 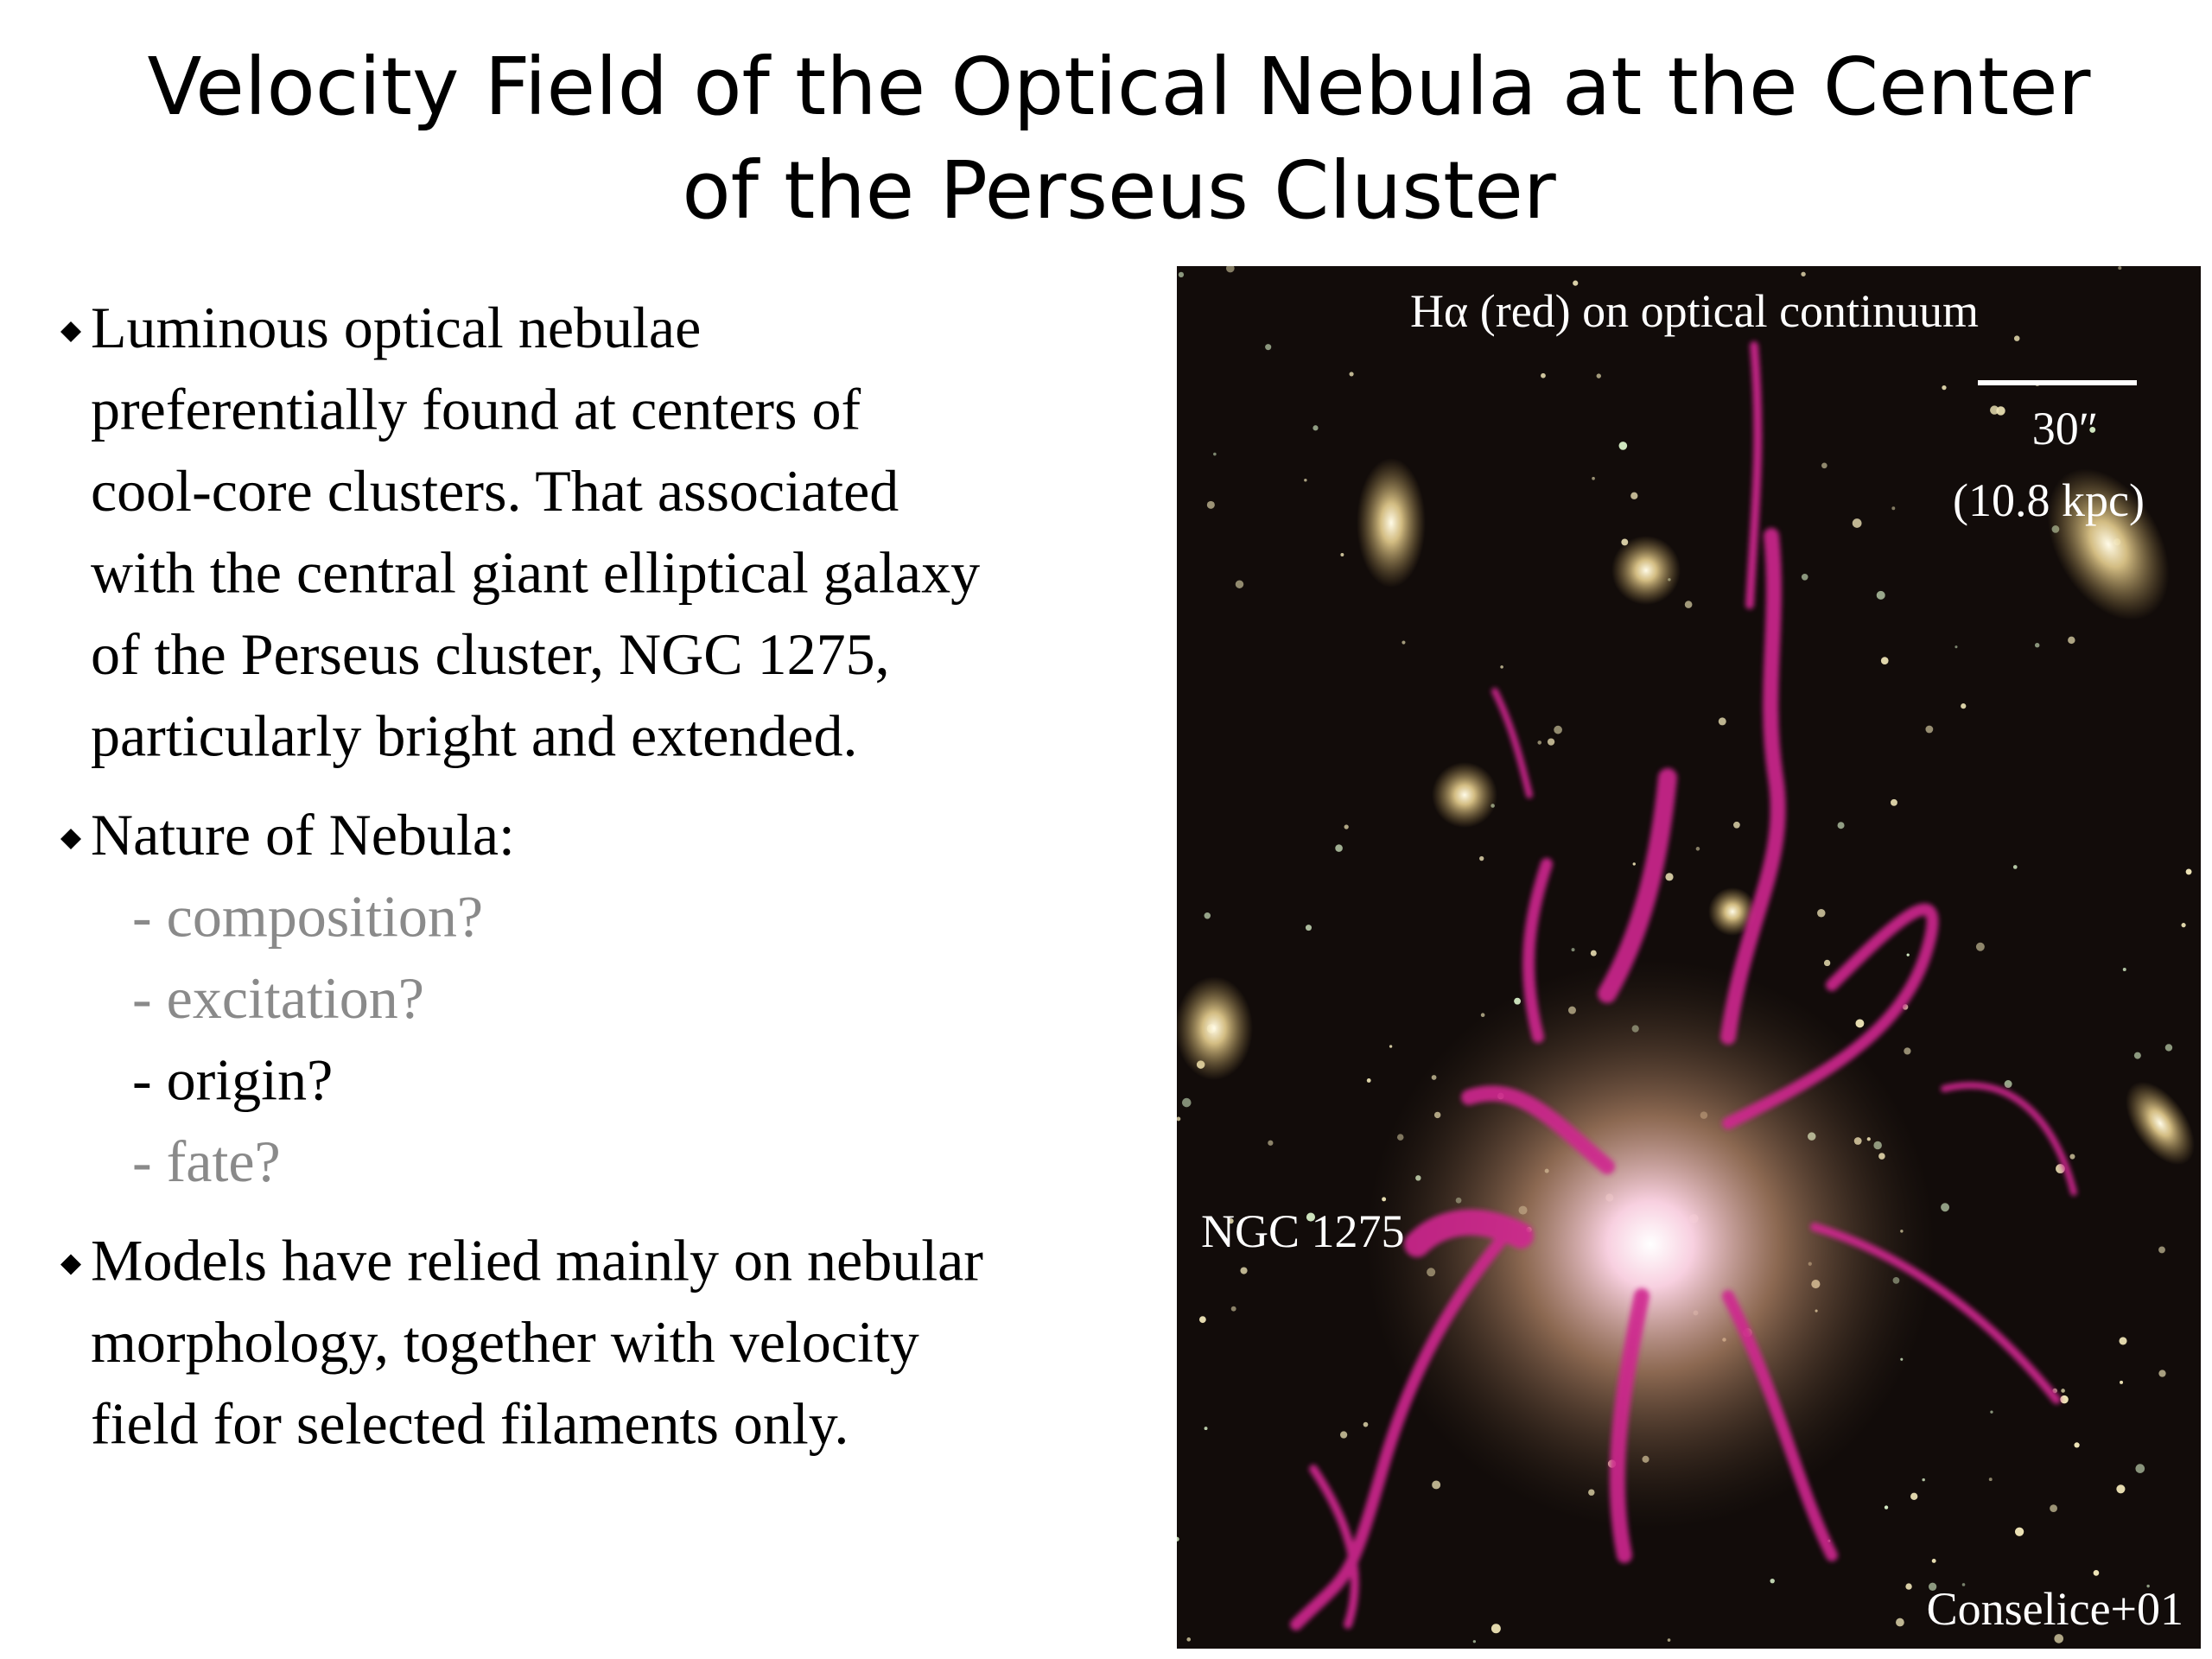 I want to click on bullet-line: cool-core clusters. That associated, so click(x=495, y=491).